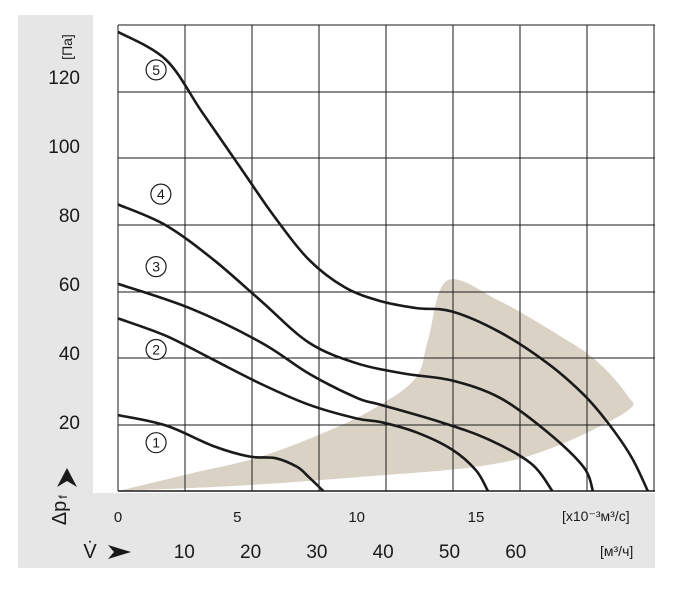 This screenshot has width=681, height=595. Describe the element at coordinates (356, 517) in the screenshot. I see `x-tick-label-primary: 10` at that location.